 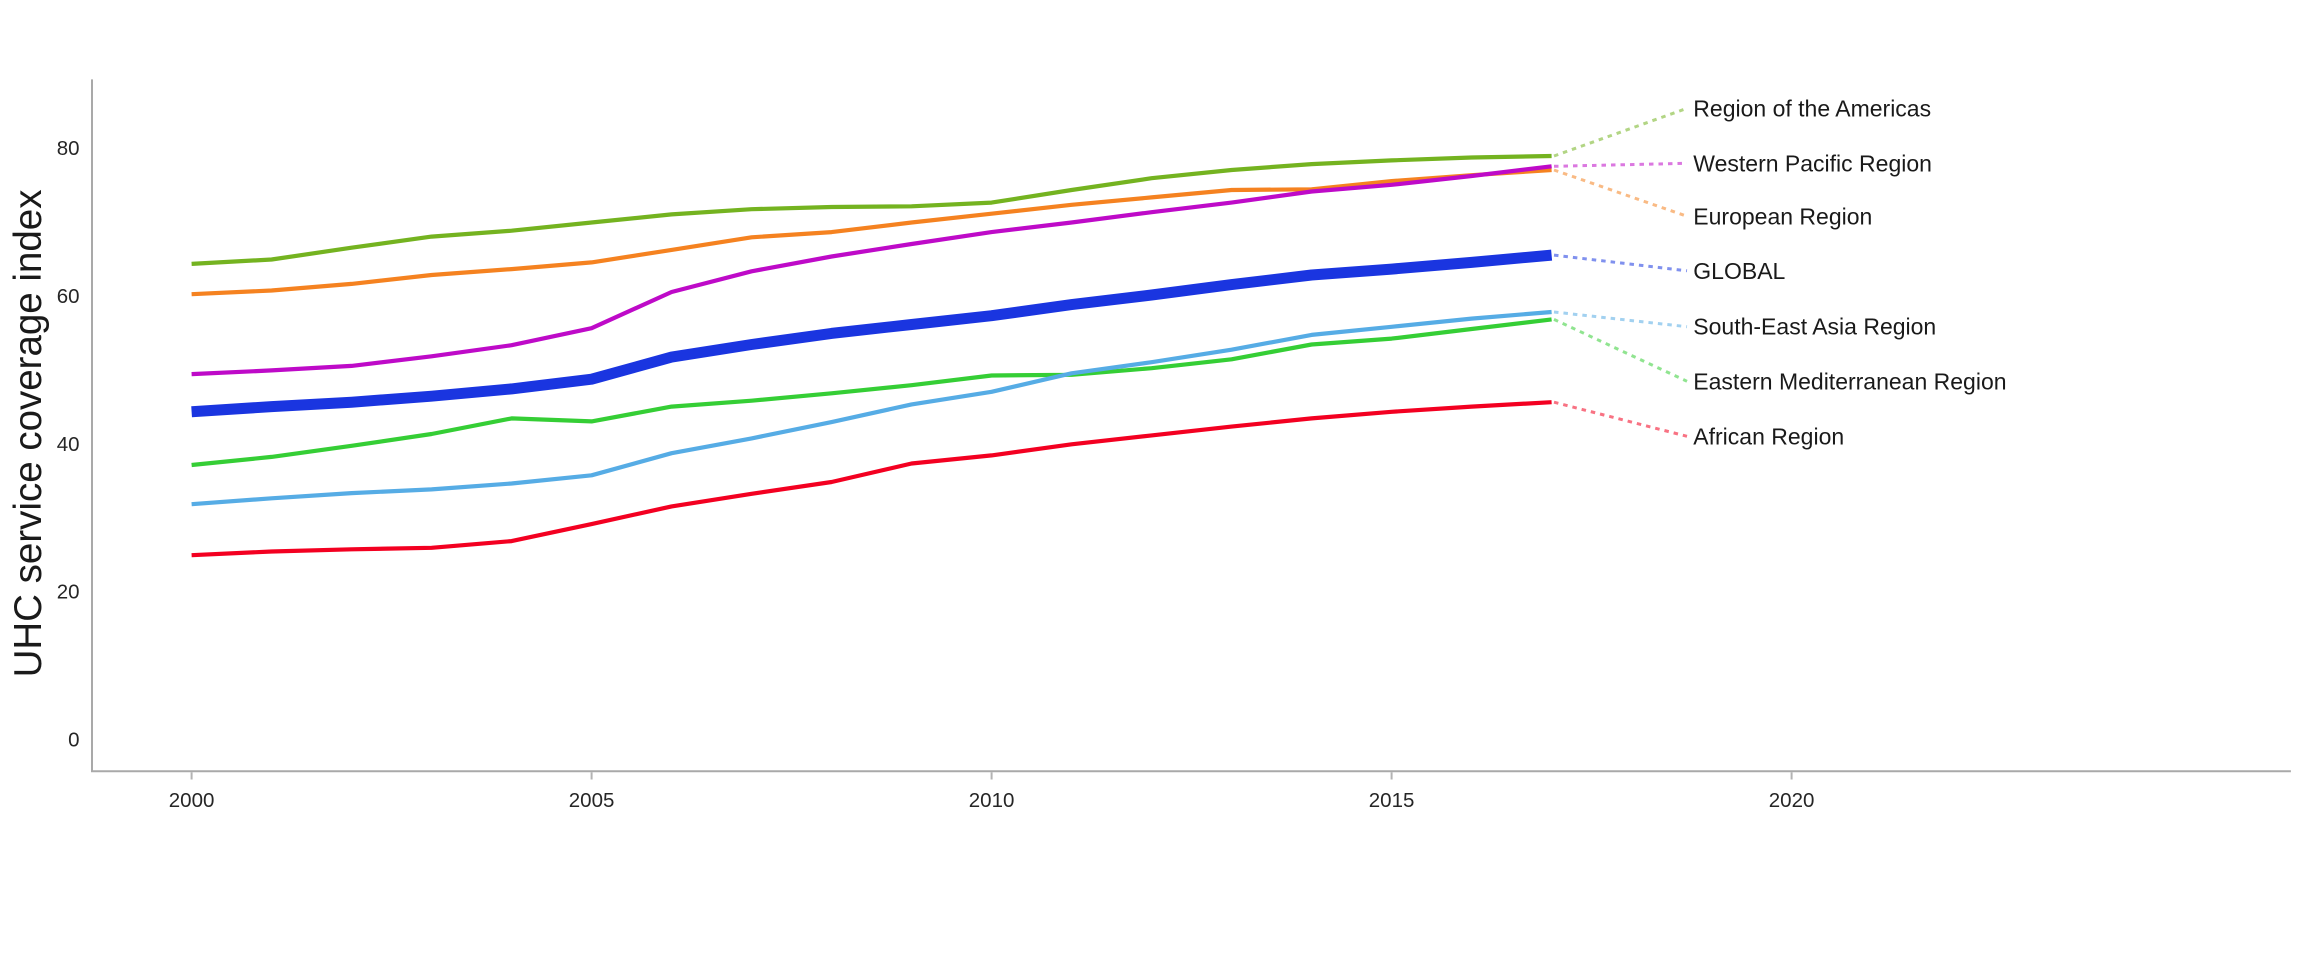 What do you see at coordinates (73, 740) in the screenshot?
I see `svg-text: 0` at bounding box center [73, 740].